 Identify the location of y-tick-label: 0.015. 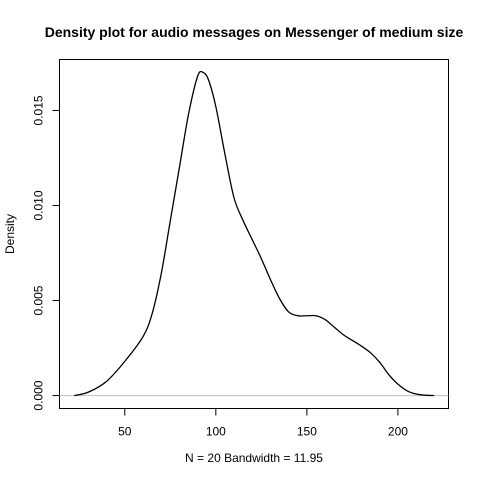
(39, 110).